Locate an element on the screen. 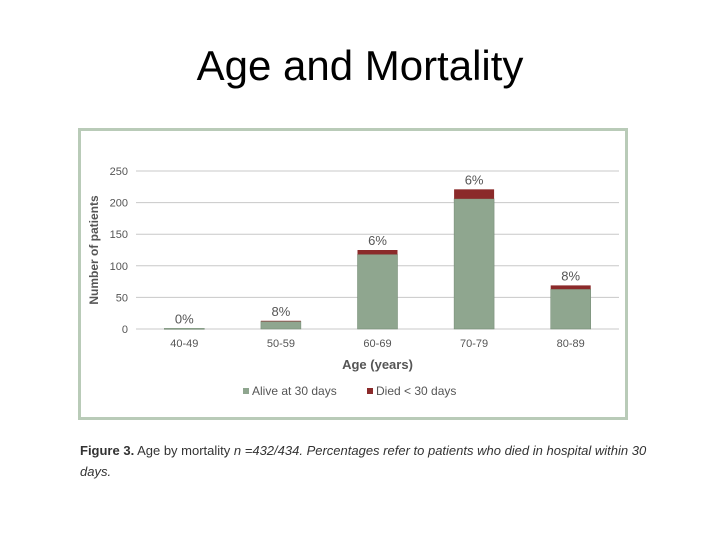  x-tick-label: 60-69 is located at coordinates (377, 344).